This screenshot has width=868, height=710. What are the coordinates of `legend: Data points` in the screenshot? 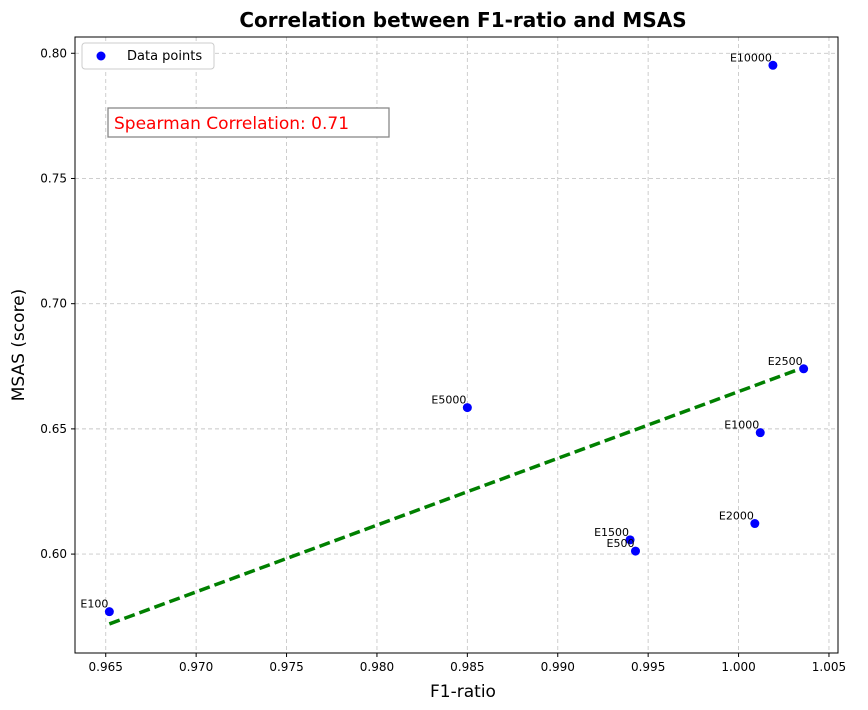 It's located at (148, 56).